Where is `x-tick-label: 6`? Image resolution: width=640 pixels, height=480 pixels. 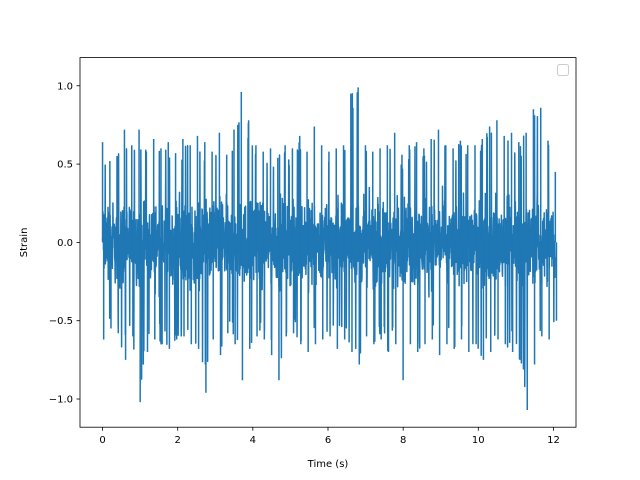
x-tick-label: 6 is located at coordinates (328, 440).